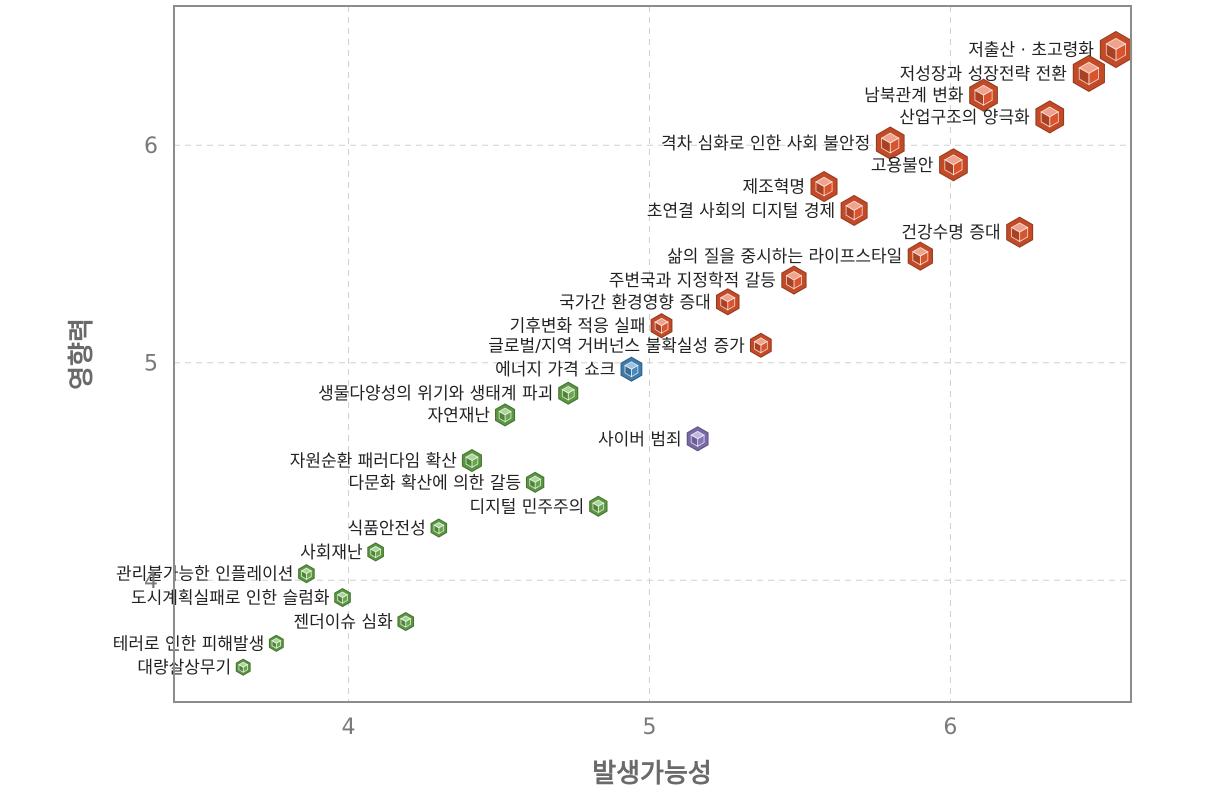 The width and height of the screenshot is (1222, 789). I want to click on data-point: 에너지 가격 쇼크, so click(569, 369).